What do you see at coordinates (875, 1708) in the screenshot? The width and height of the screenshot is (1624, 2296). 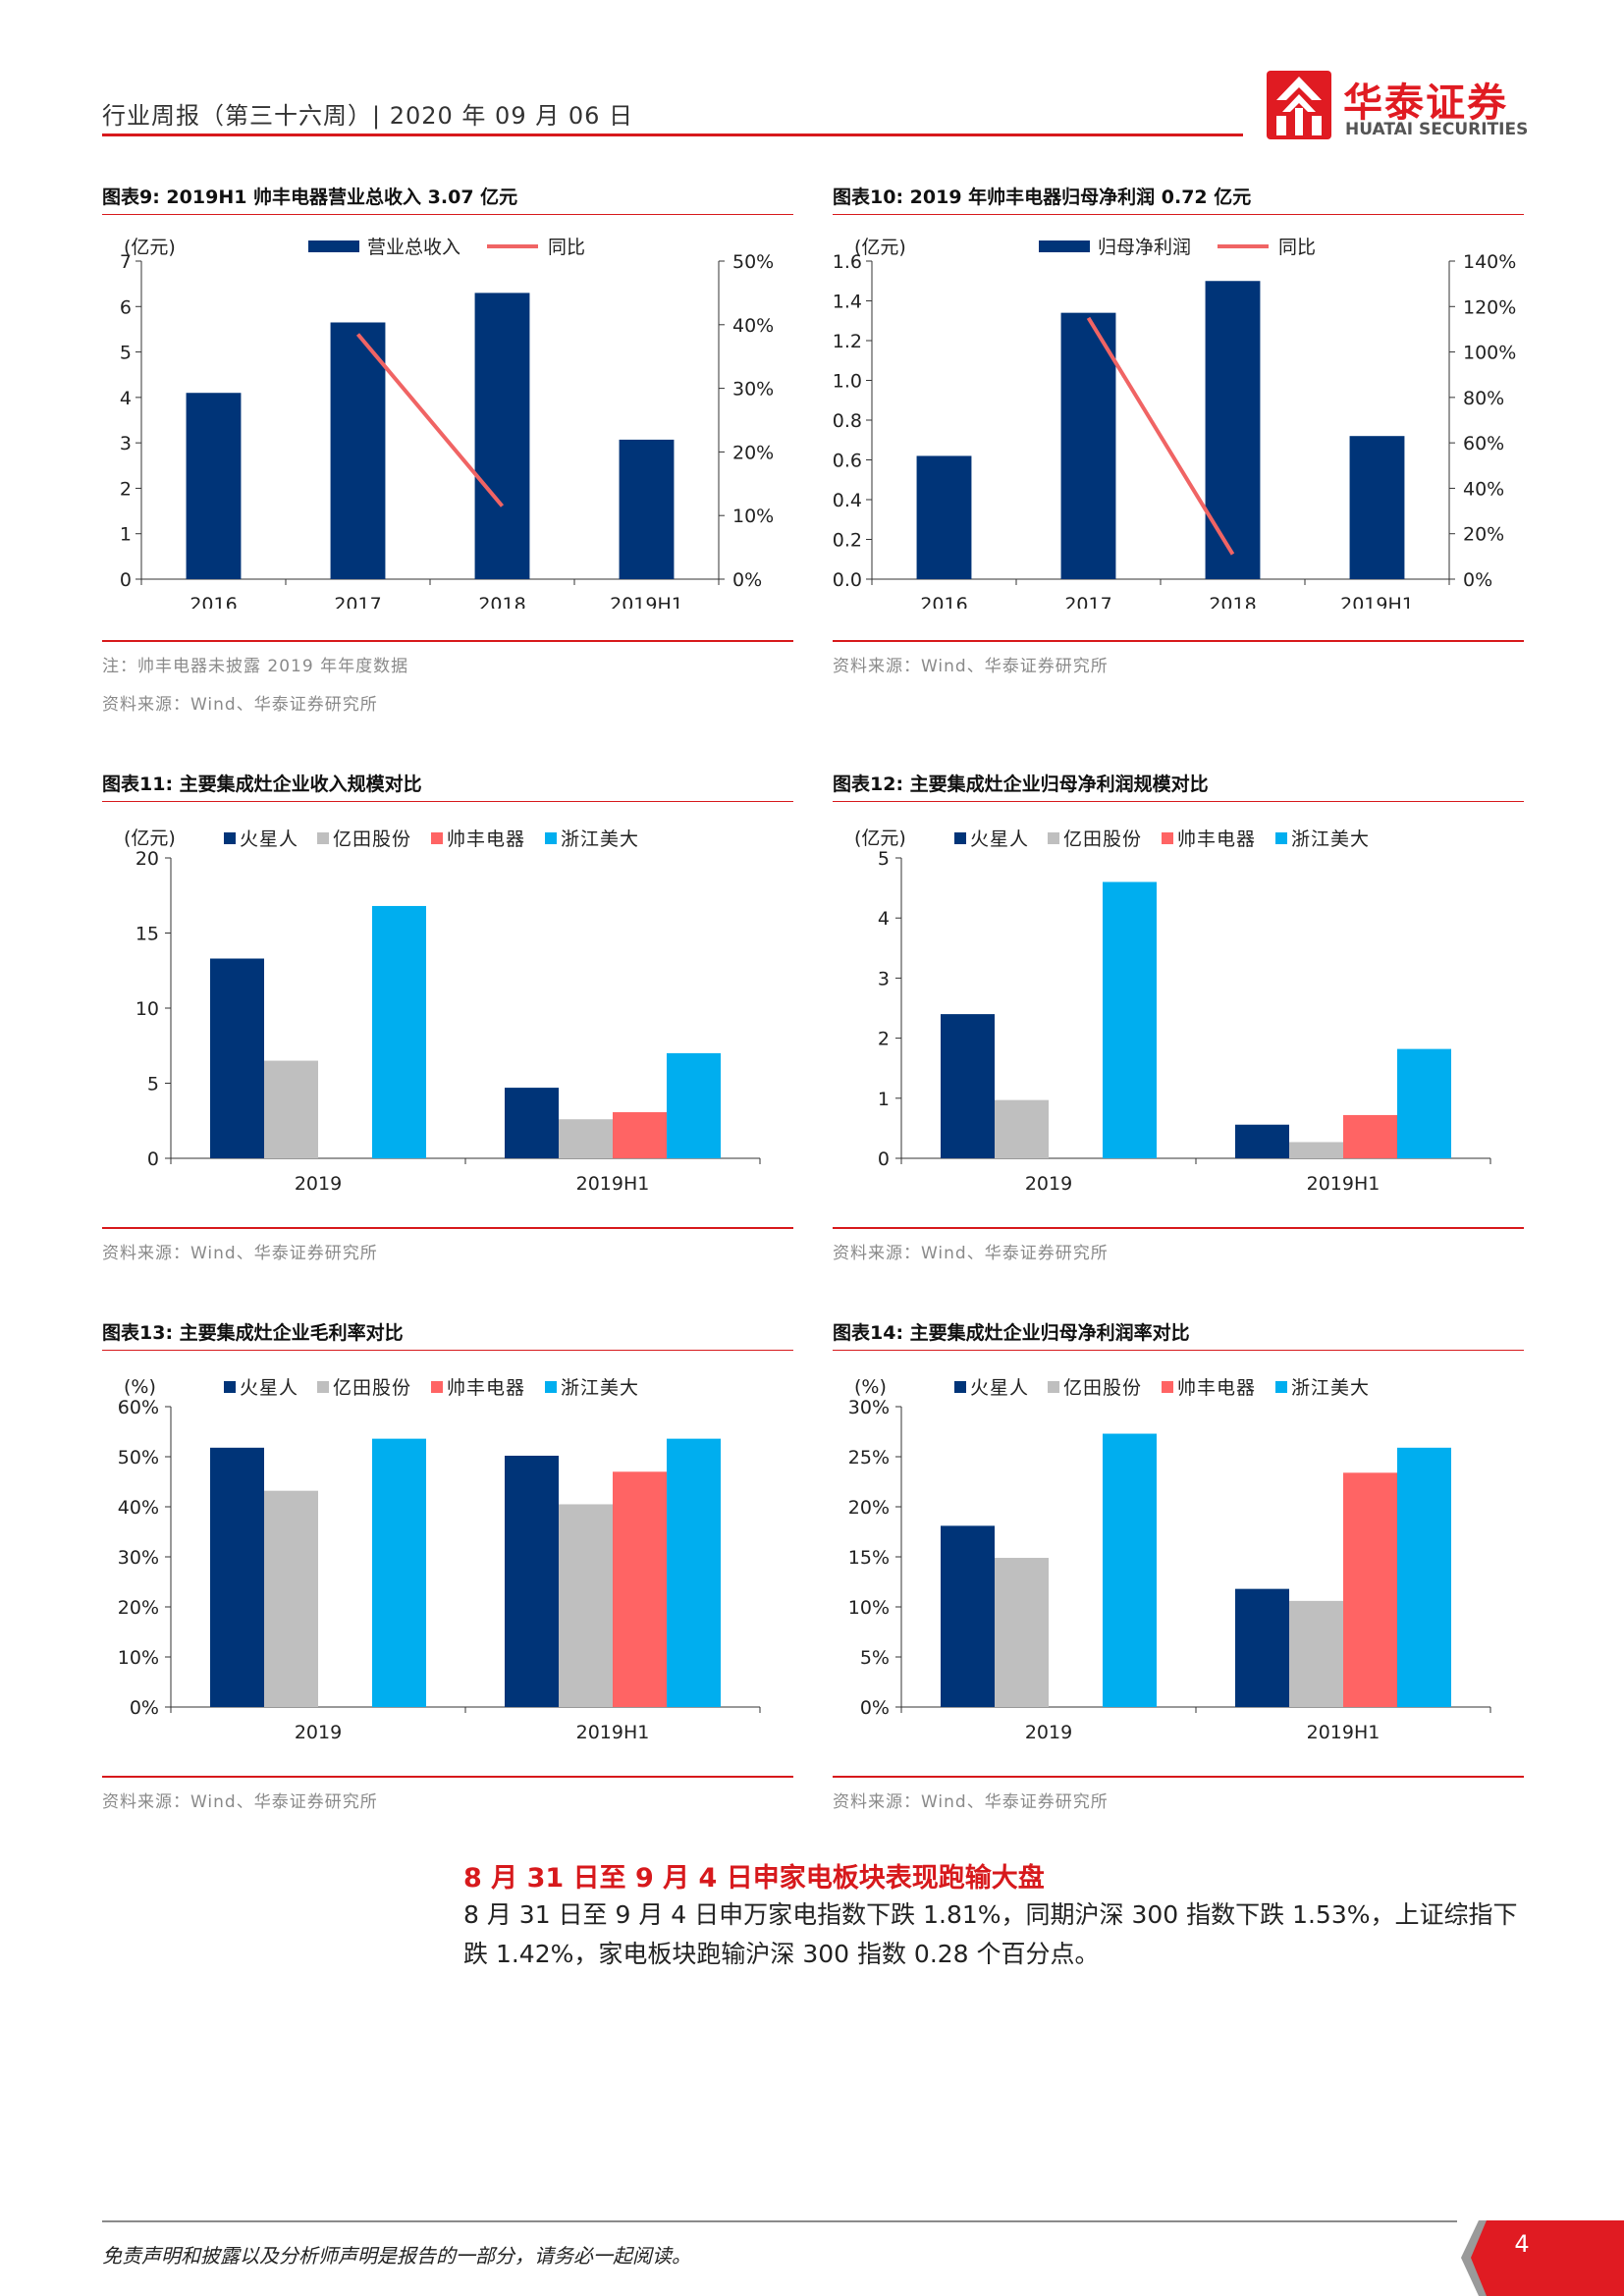 I see `y-tick-label: 0%` at bounding box center [875, 1708].